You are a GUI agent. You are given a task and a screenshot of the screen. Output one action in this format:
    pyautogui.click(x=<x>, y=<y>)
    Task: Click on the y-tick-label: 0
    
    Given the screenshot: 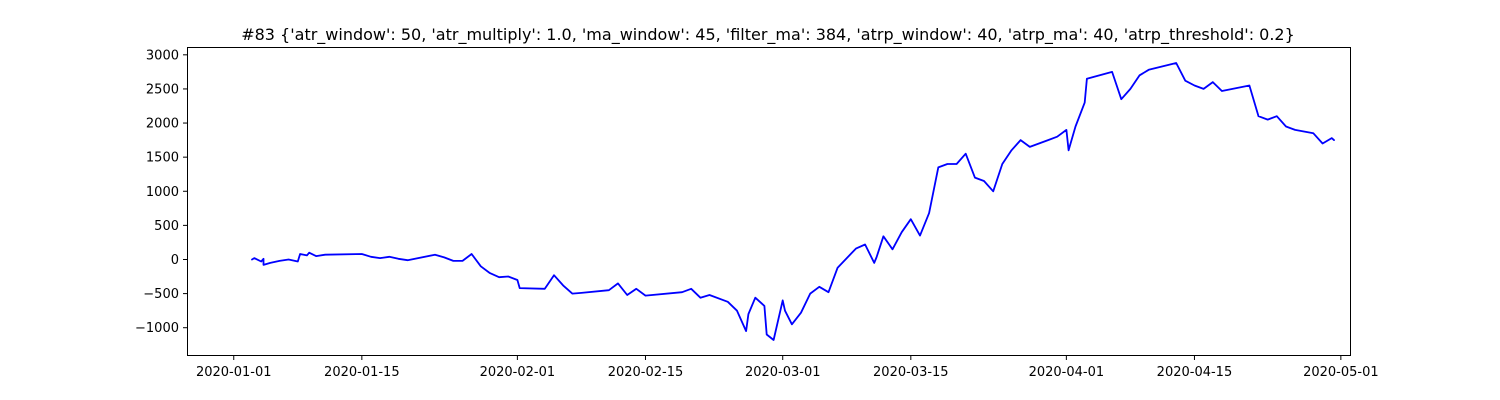 What is the action you would take?
    pyautogui.click(x=175, y=260)
    